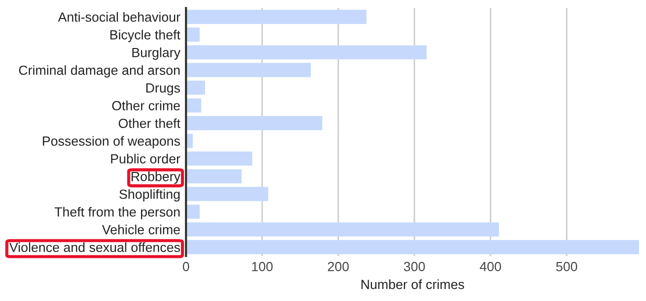 This screenshot has width=646, height=301. Describe the element at coordinates (149, 195) in the screenshot. I see `y-tick-label: Shoplifting` at that location.